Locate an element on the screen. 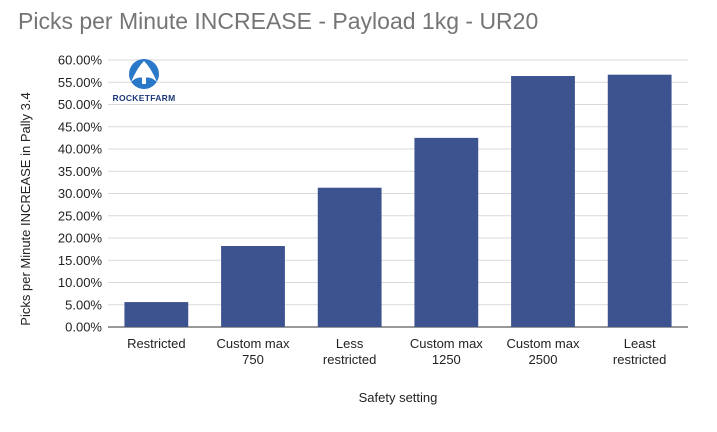 This screenshot has height=432, width=717. y-tick-label: 15.00% is located at coordinates (80, 260).